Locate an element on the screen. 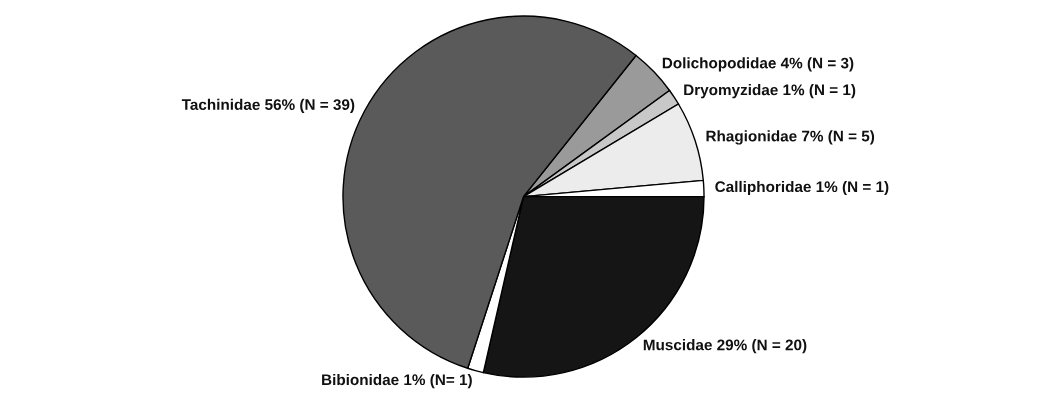  slice-label: Muscidae 29% (N = 20) is located at coordinates (725, 346).